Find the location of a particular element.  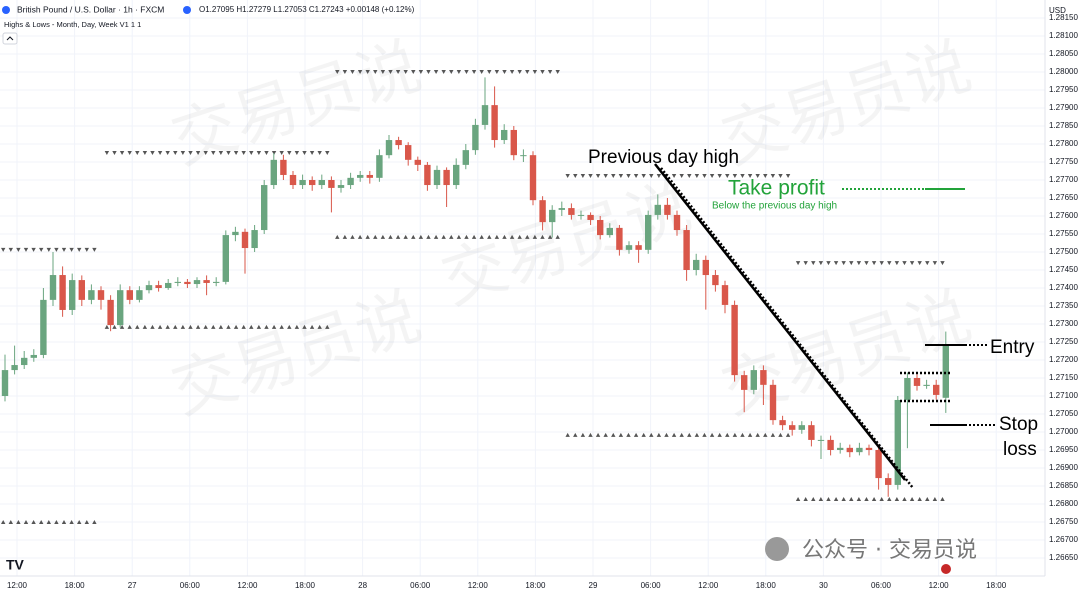

x-tick-label: 06:00 is located at coordinates (420, 585).